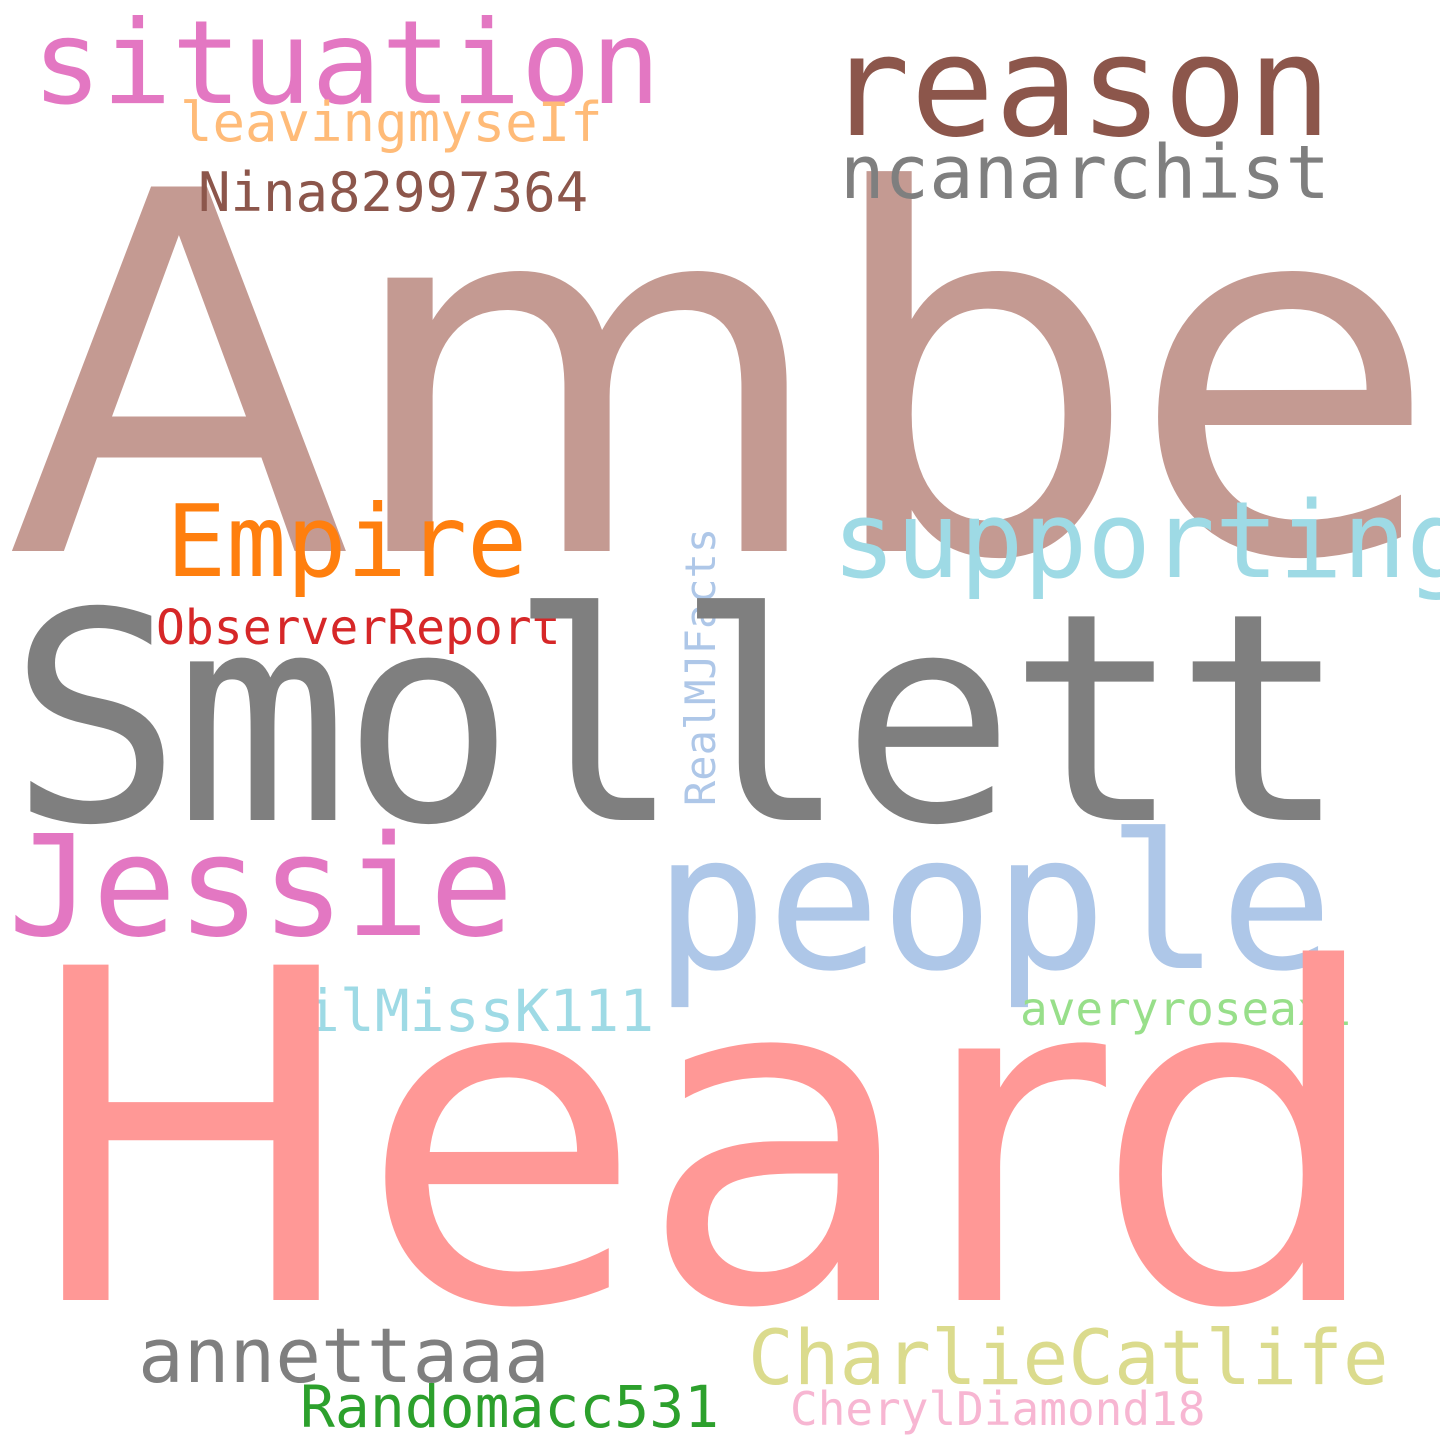 This screenshot has width=1440, height=1441. What do you see at coordinates (994, 903) in the screenshot?
I see `word-people: people` at bounding box center [994, 903].